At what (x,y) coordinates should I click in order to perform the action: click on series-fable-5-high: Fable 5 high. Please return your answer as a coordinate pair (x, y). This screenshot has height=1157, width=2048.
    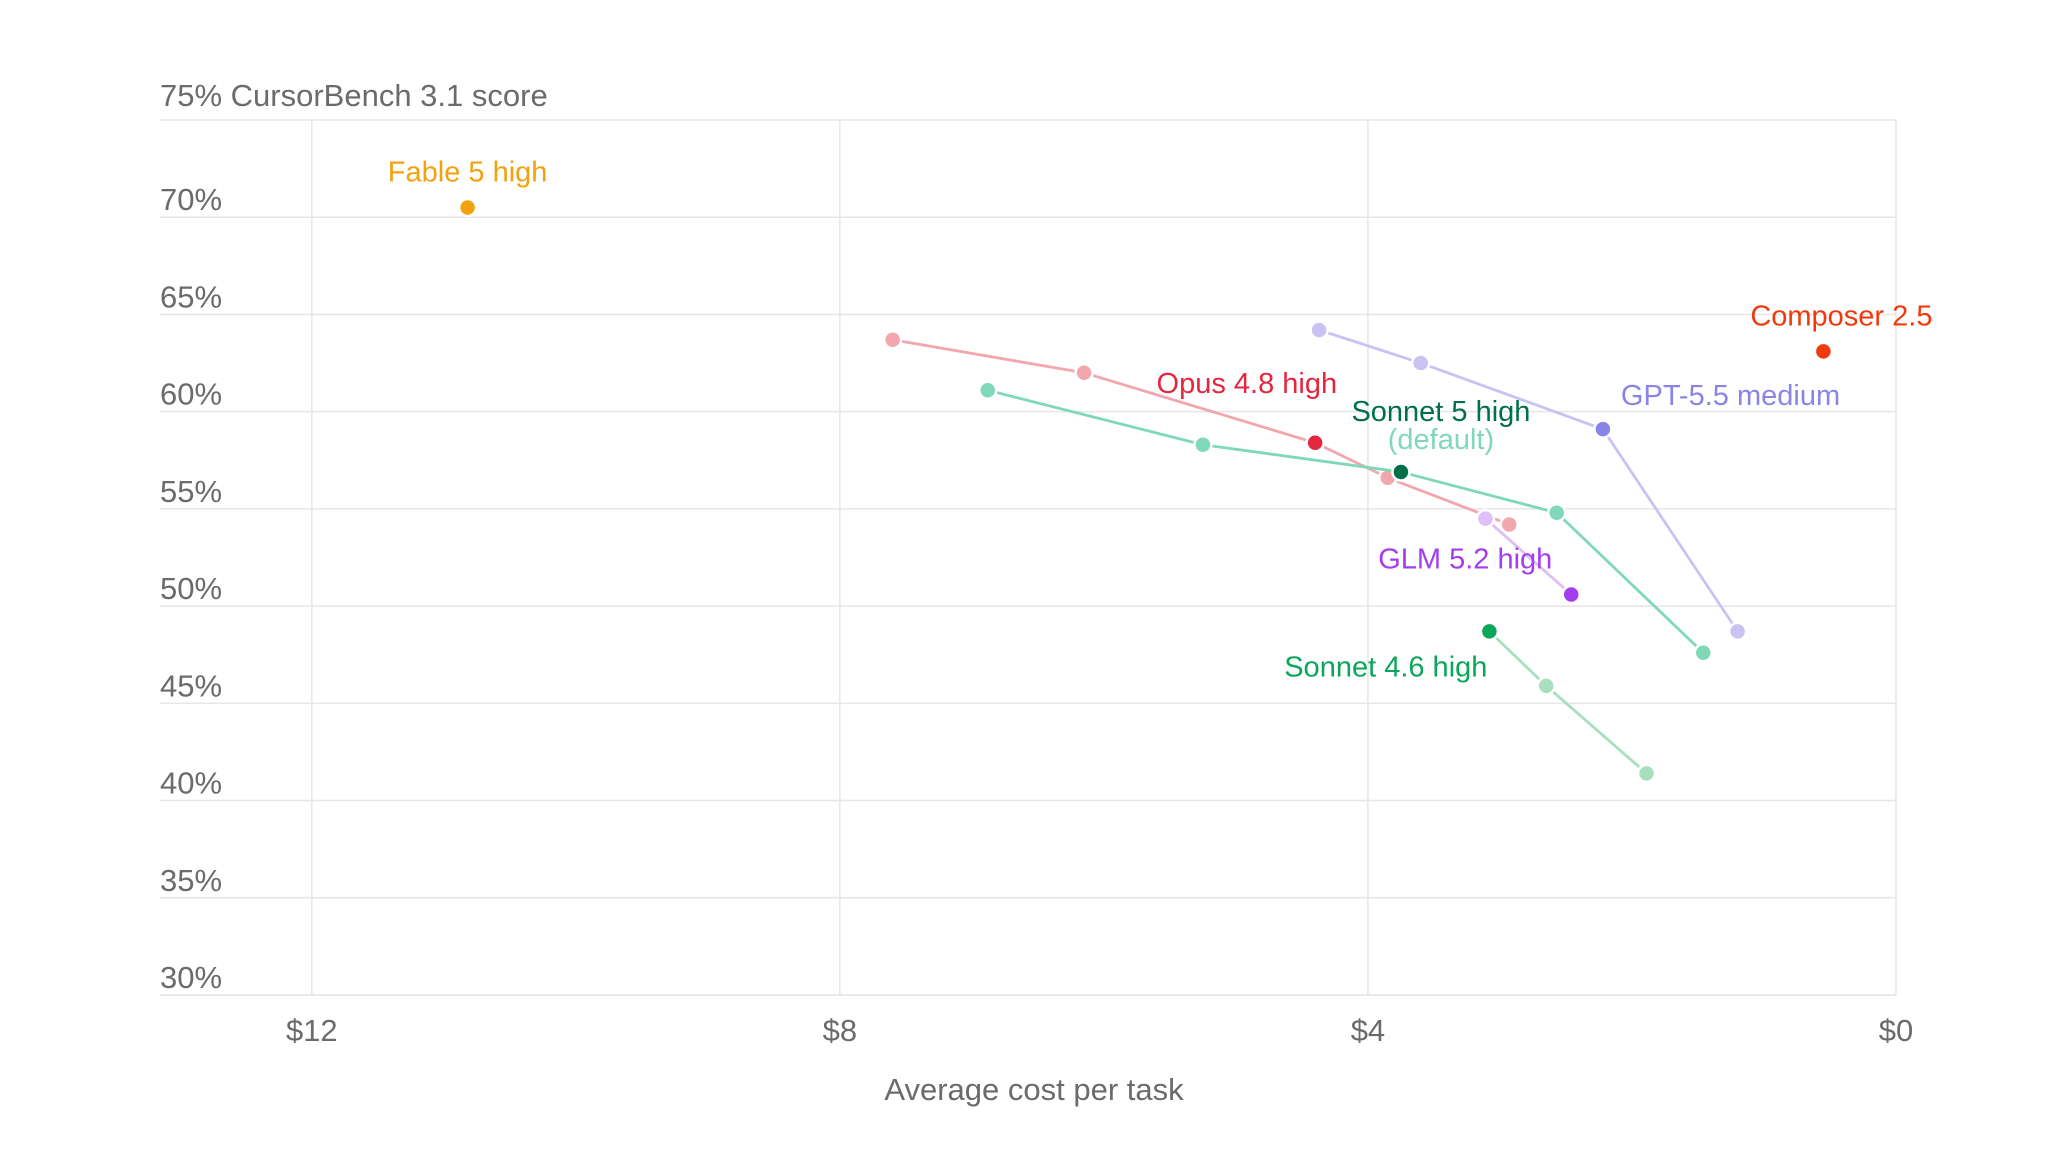
    Looking at the image, I should click on (468, 187).